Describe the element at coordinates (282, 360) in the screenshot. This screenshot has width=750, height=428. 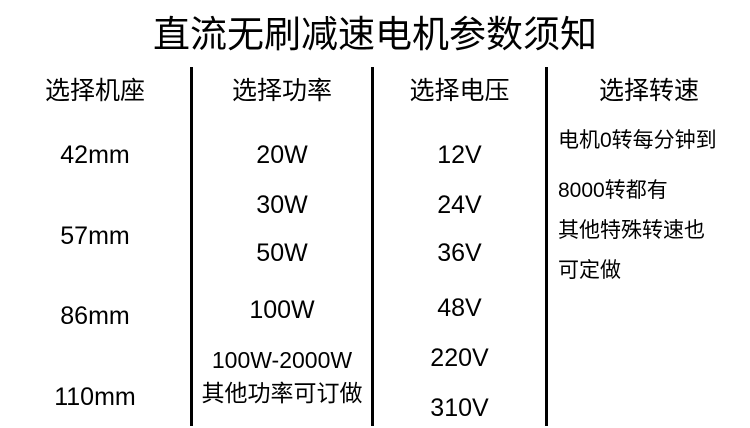
I see `cell-power-range: 100W-2000W` at that location.